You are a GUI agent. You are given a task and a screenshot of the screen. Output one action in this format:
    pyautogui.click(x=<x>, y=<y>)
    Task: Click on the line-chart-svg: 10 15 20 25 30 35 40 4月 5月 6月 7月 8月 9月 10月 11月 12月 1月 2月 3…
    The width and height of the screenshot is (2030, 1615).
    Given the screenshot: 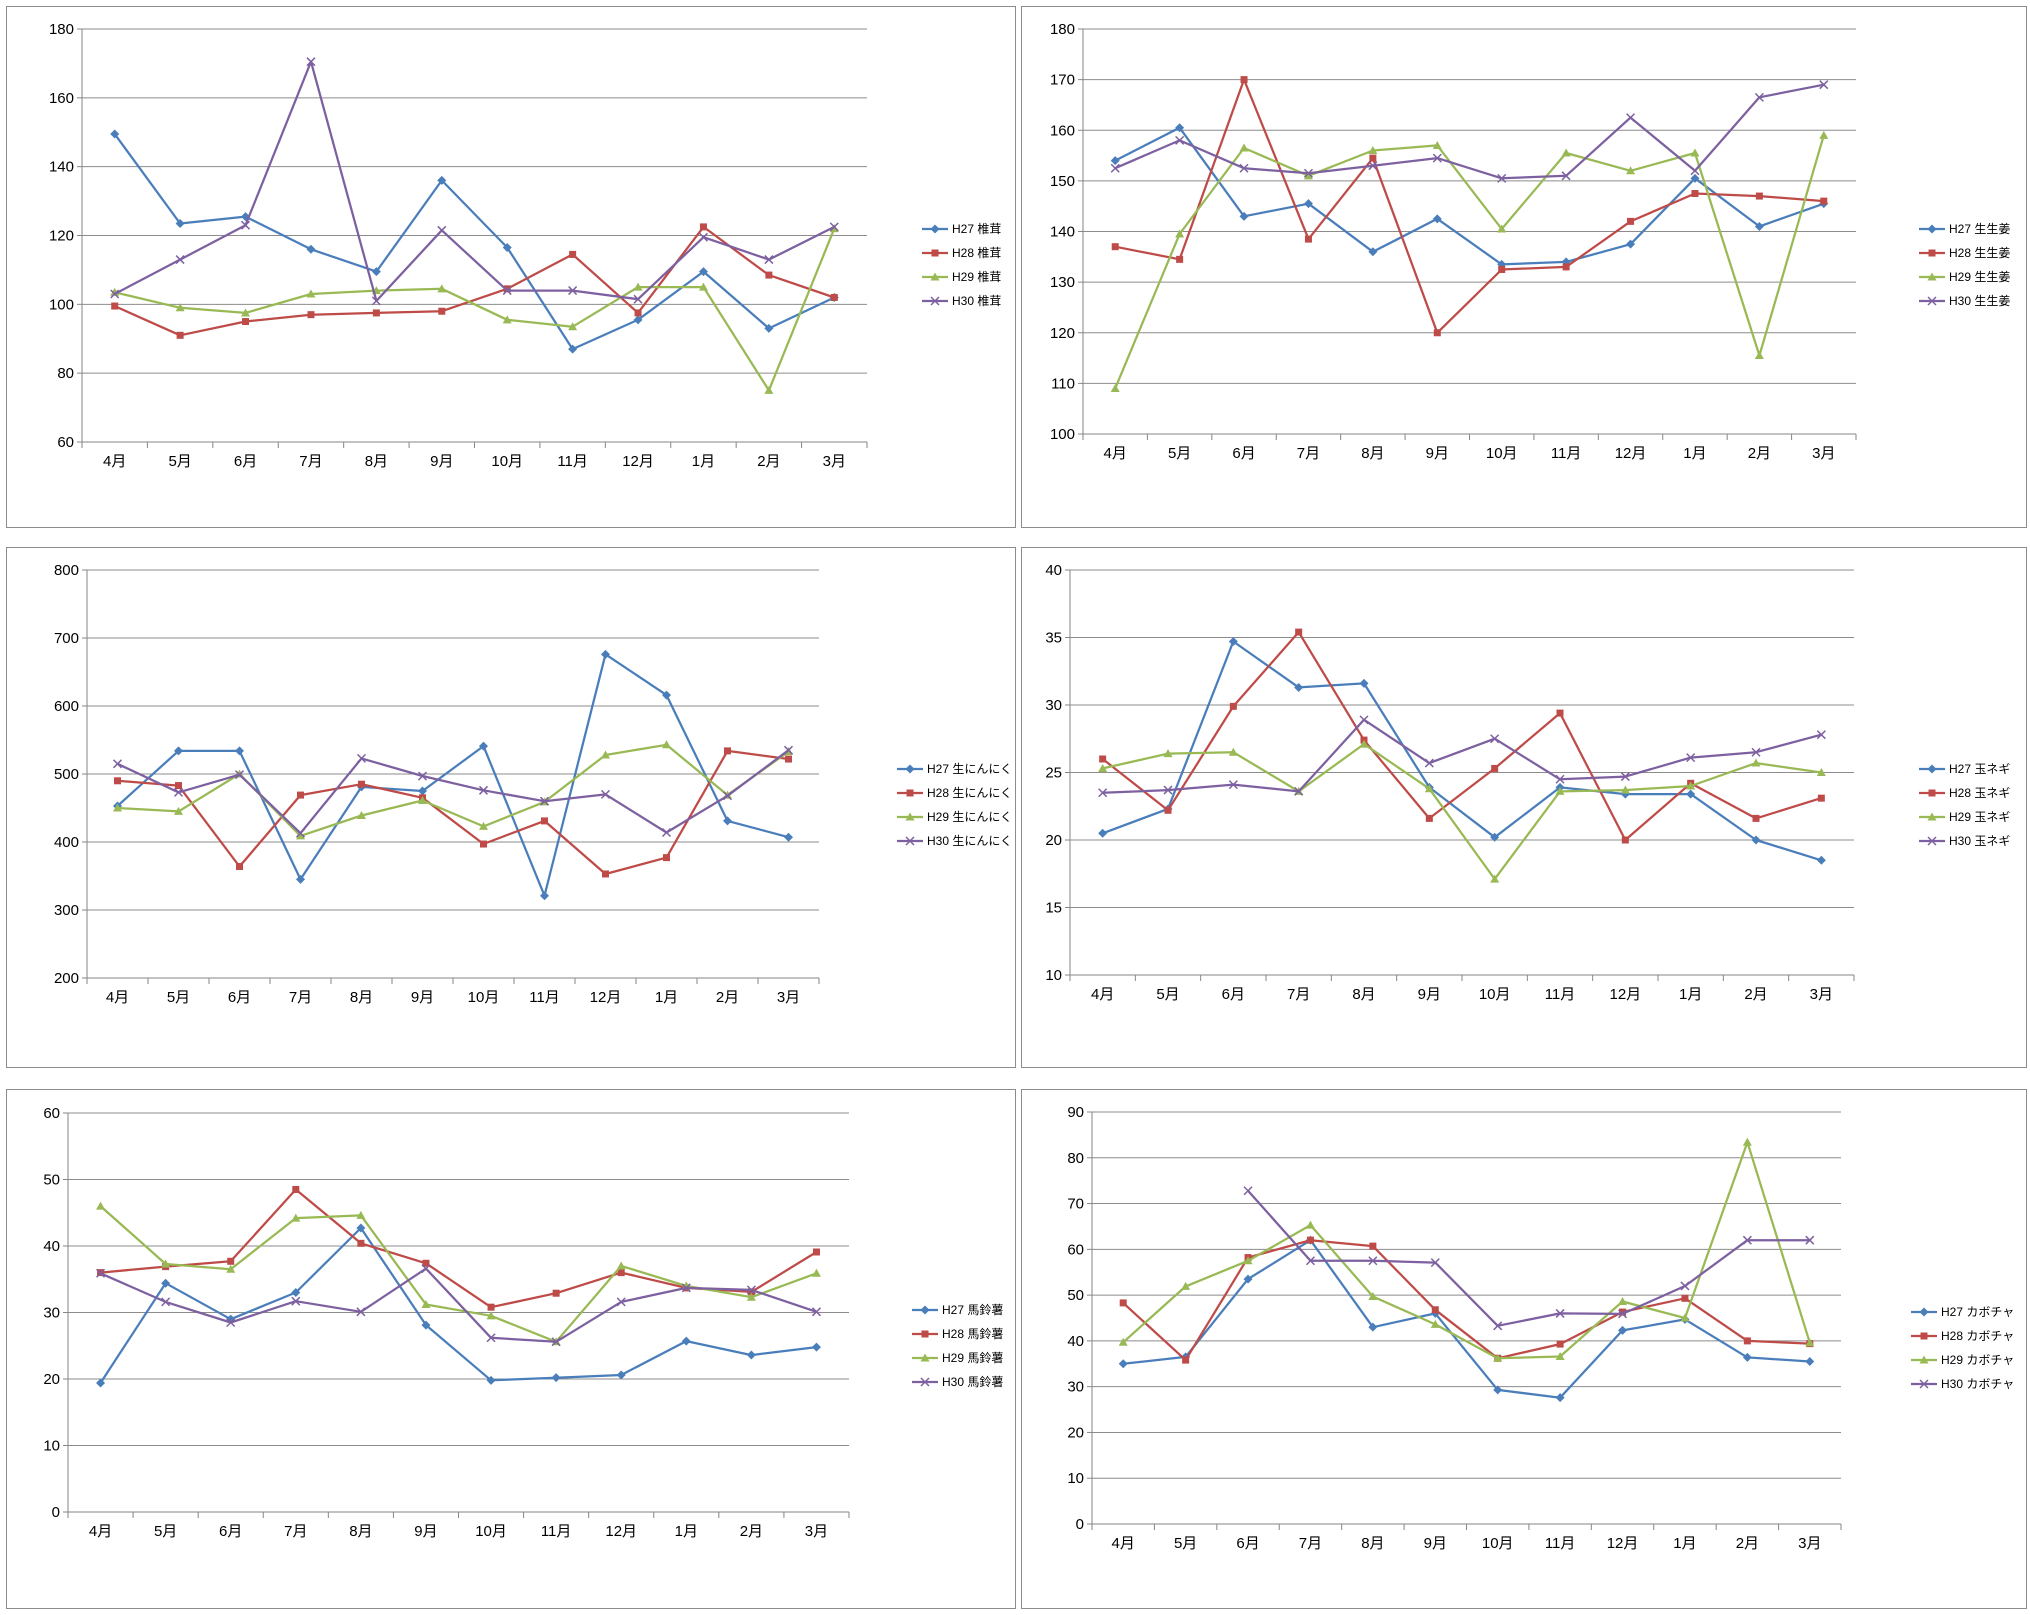 What is the action you would take?
    pyautogui.click(x=1527, y=782)
    